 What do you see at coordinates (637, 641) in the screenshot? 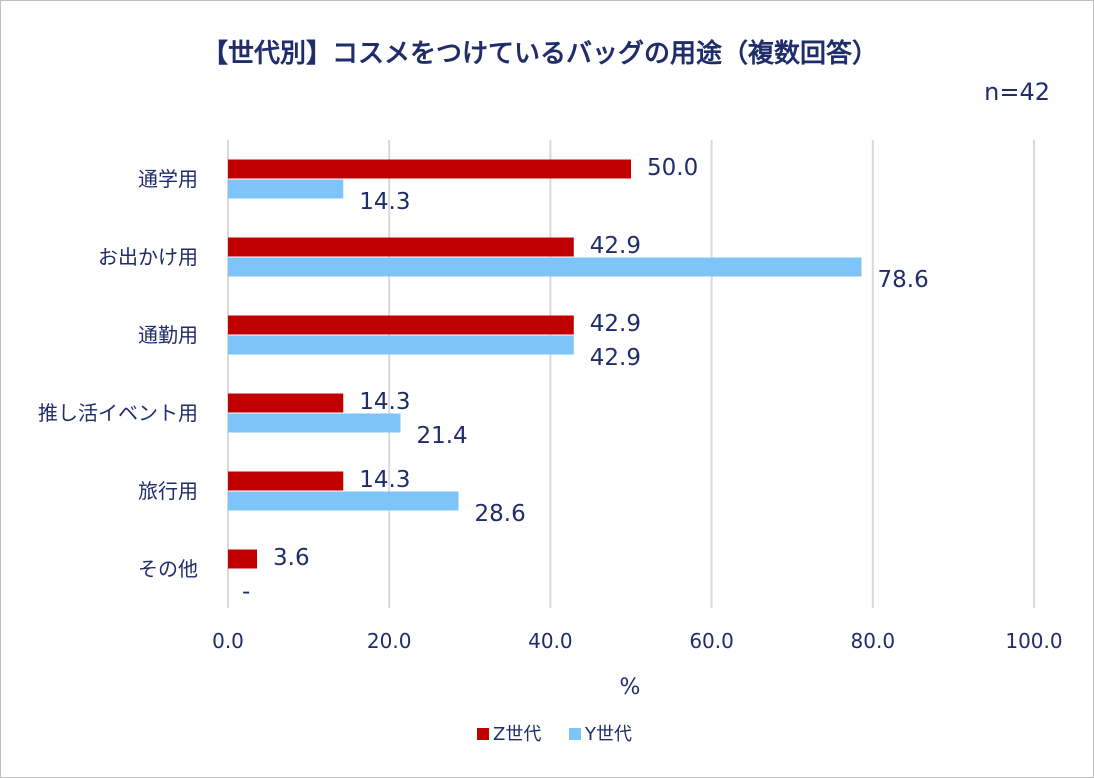
I see `x-axis-ticks: 0.0 20.0 40.0 60.0 80.0 100.0` at bounding box center [637, 641].